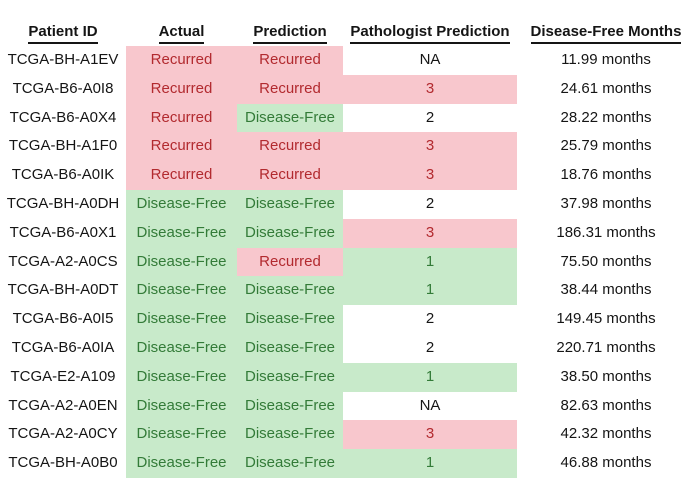 The width and height of the screenshot is (695, 494). What do you see at coordinates (63, 434) in the screenshot?
I see `patient-id-cell: TCGA-A2-A0CY` at bounding box center [63, 434].